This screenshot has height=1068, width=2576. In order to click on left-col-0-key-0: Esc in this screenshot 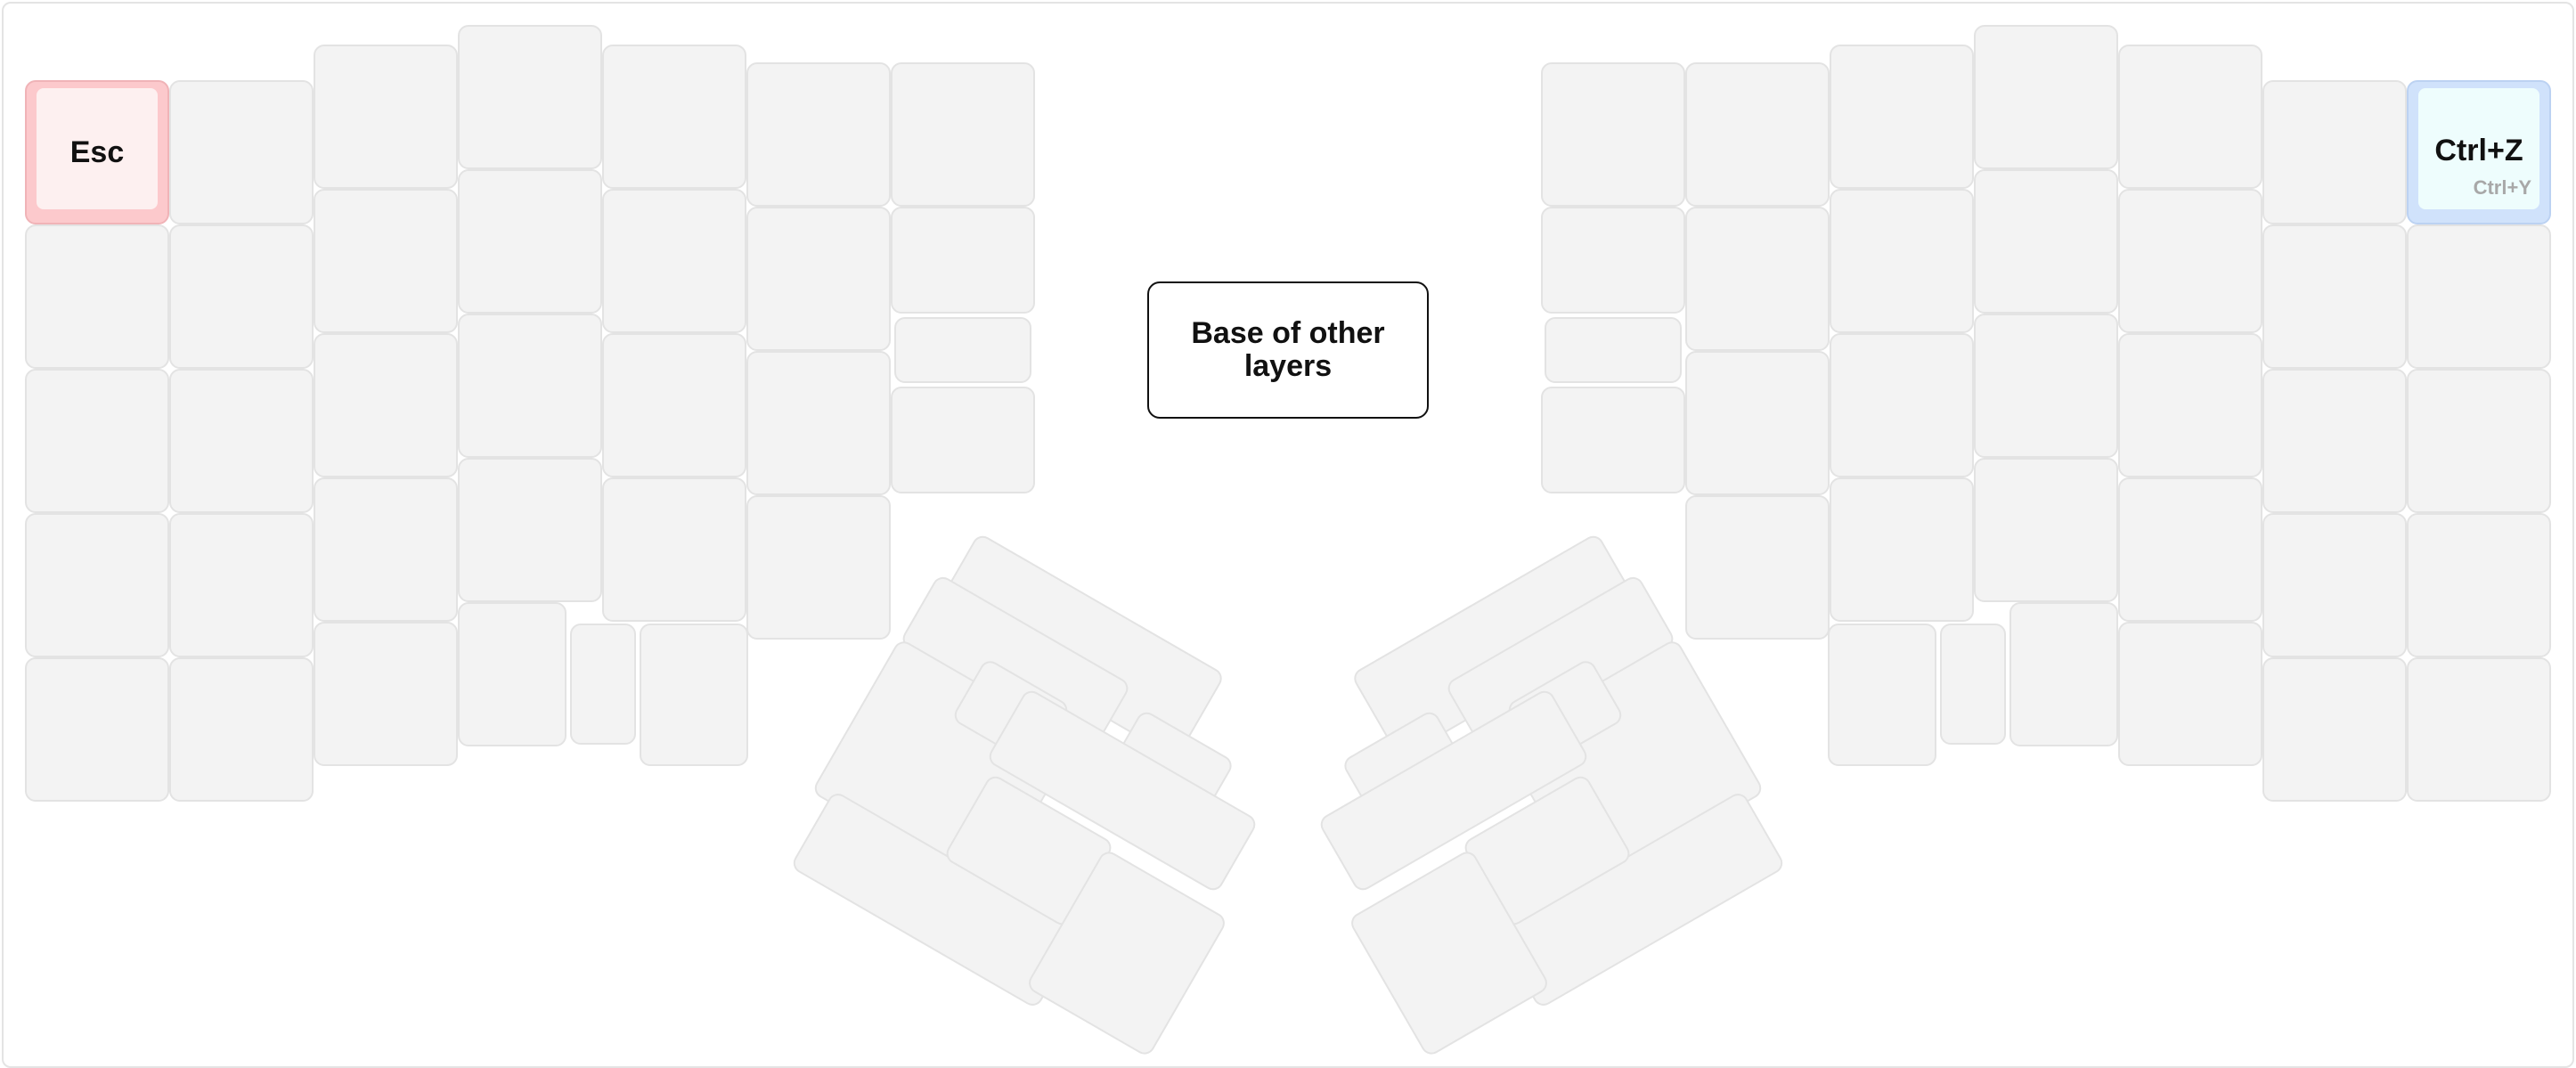, I will do `click(97, 152)`.